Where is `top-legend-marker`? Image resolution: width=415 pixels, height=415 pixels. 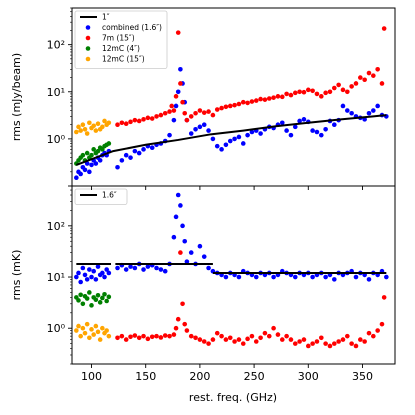
top-legend-marker is located at coordinates (88, 48).